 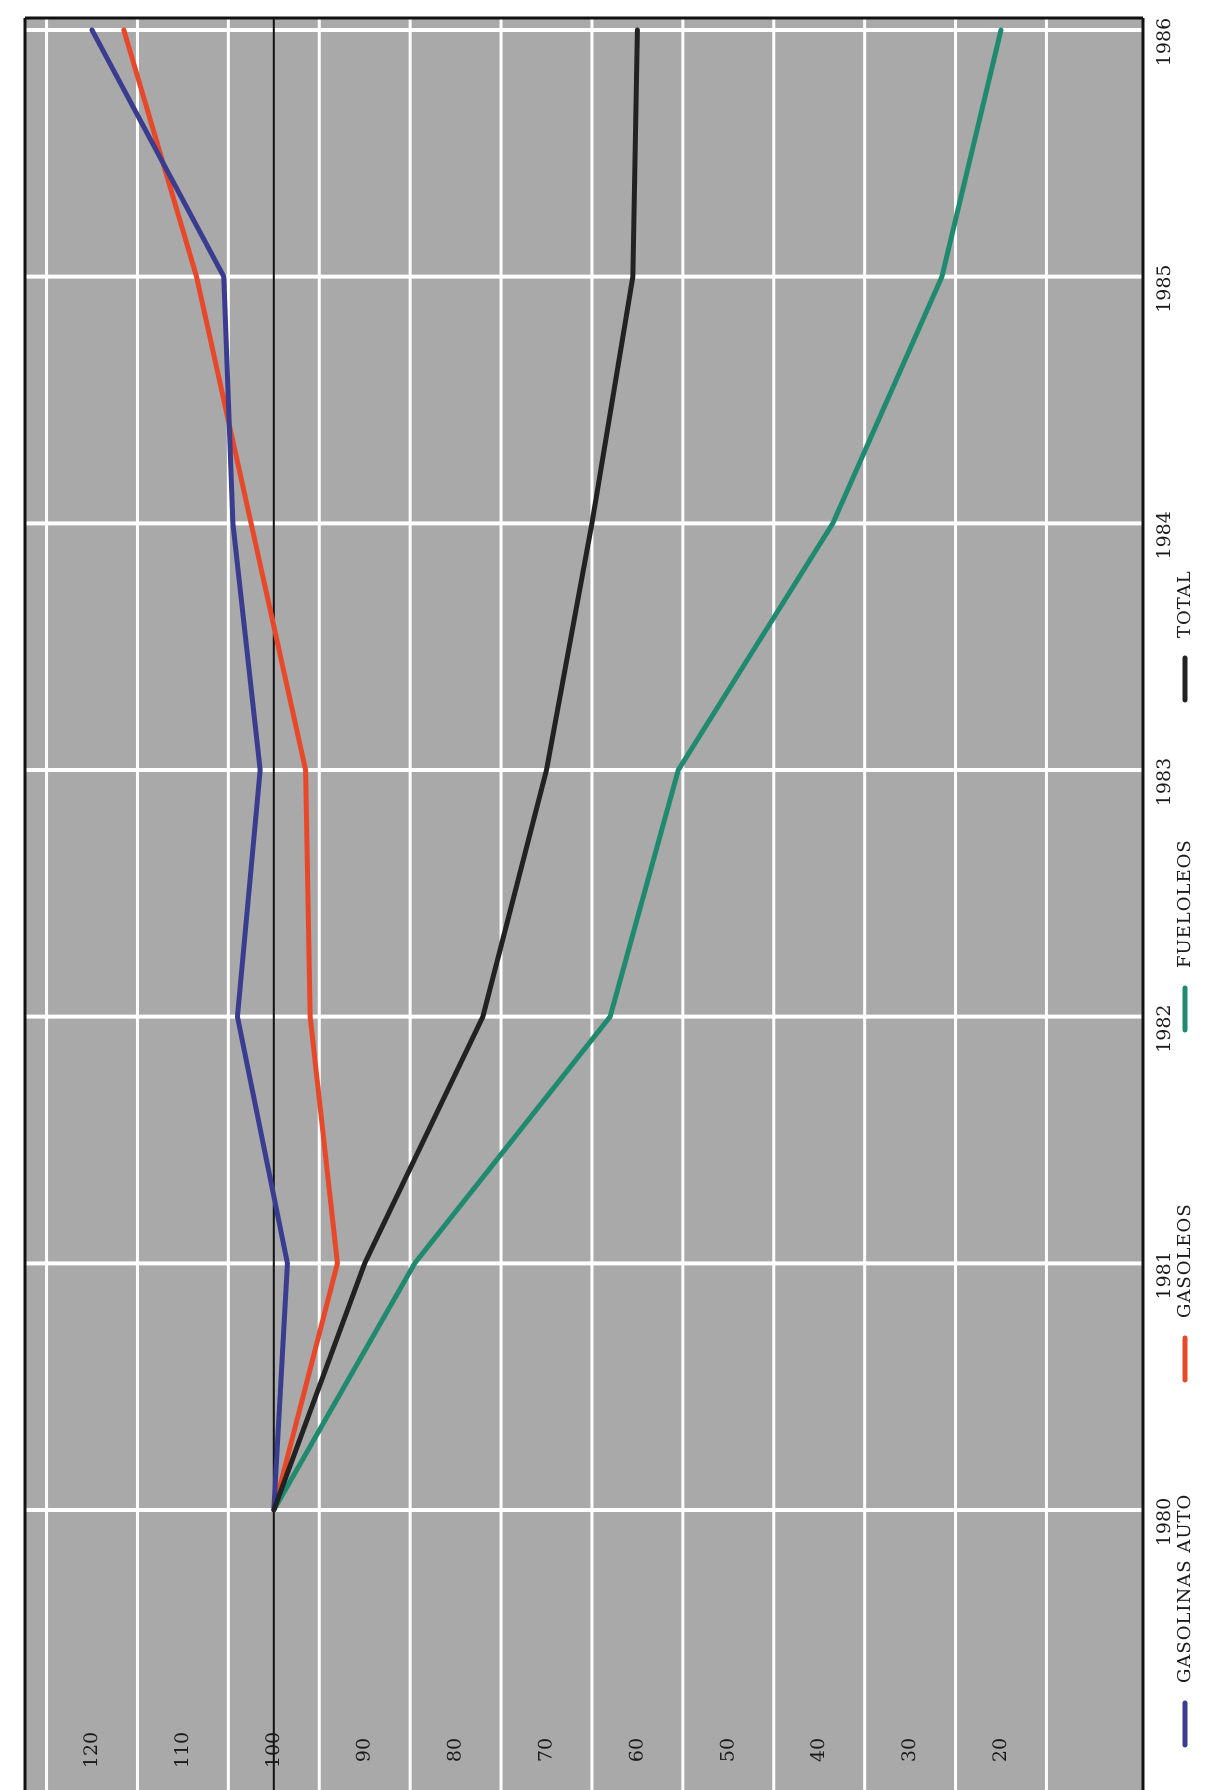 I want to click on legend-label: FUELOLEOS, so click(x=1184, y=903).